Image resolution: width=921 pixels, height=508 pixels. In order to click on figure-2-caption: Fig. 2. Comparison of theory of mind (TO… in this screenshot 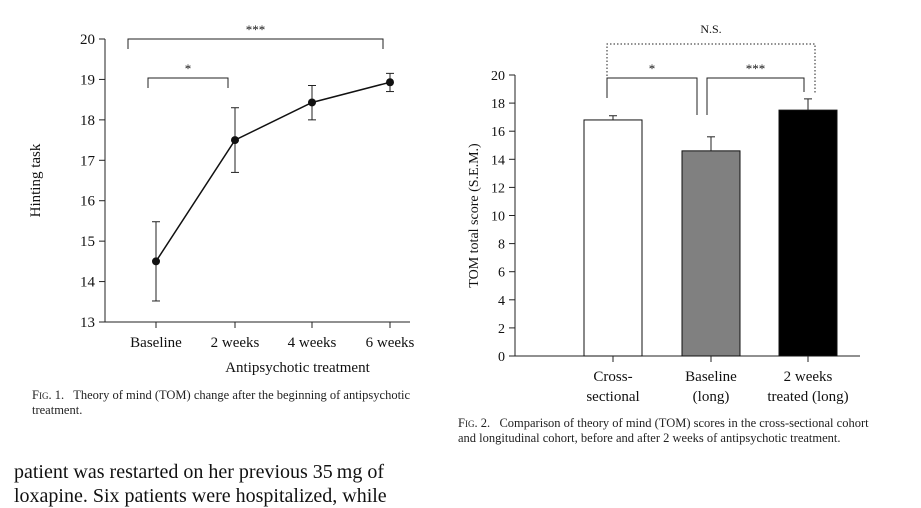, I will do `click(673, 431)`.